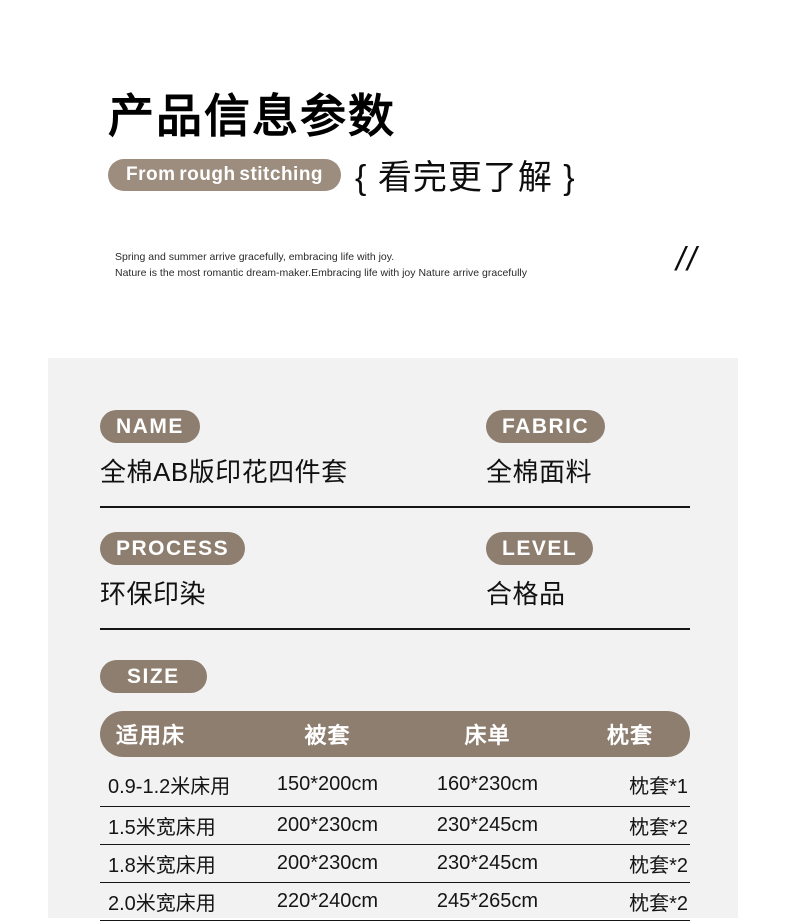 This screenshot has height=921, width=790. What do you see at coordinates (225, 174) in the screenshot?
I see `subtitle-pill: From rough stitching` at bounding box center [225, 174].